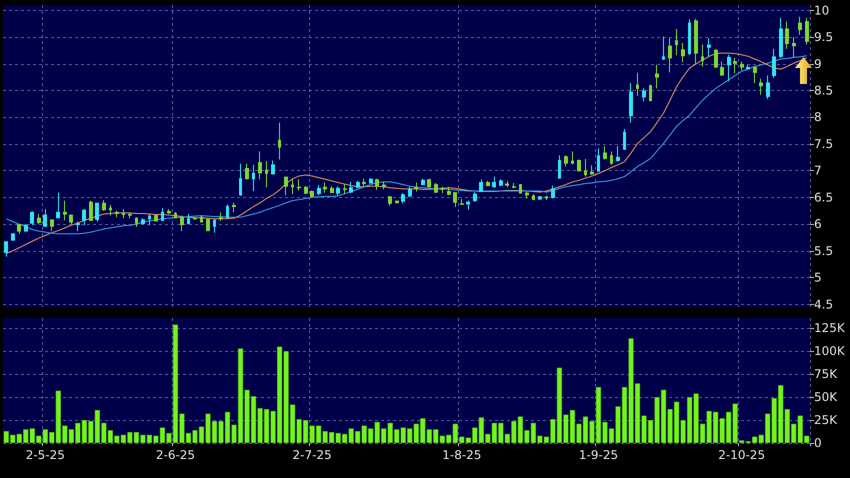  What do you see at coordinates (824, 197) in the screenshot?
I see `y-tick-label: 6.5` at bounding box center [824, 197].